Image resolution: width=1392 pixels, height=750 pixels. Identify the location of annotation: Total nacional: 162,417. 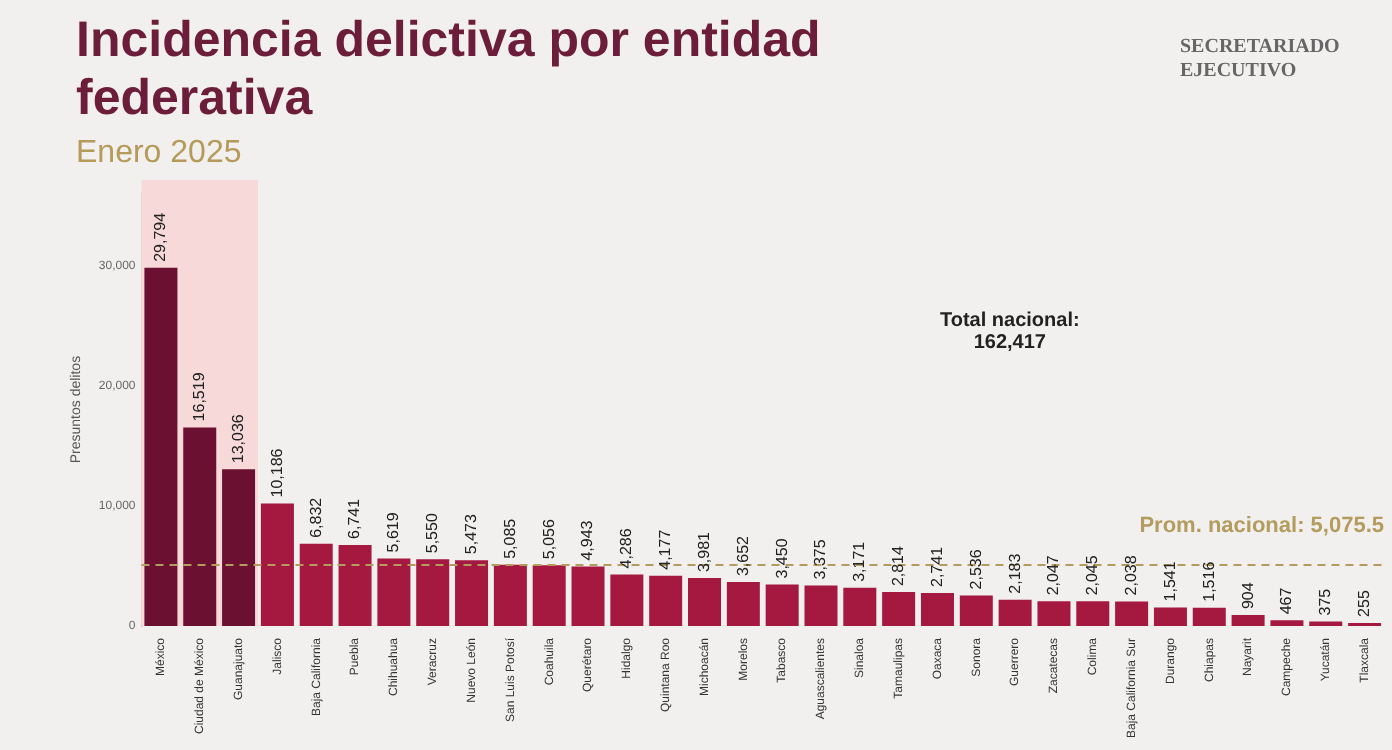
(1010, 332).